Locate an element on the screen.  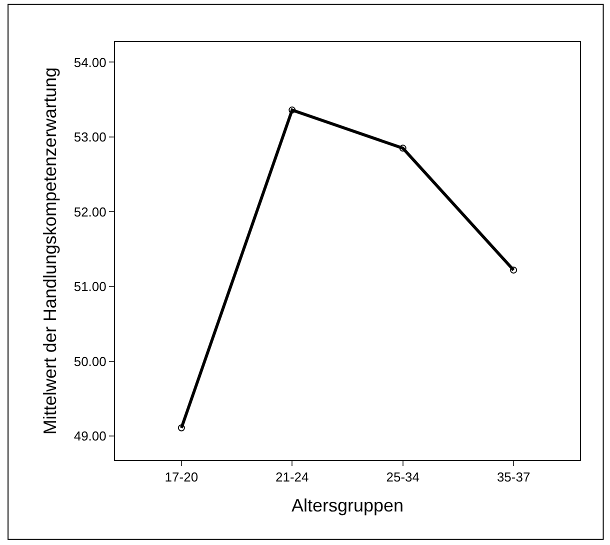
y-tick-label: 54.00 is located at coordinates (90, 62).